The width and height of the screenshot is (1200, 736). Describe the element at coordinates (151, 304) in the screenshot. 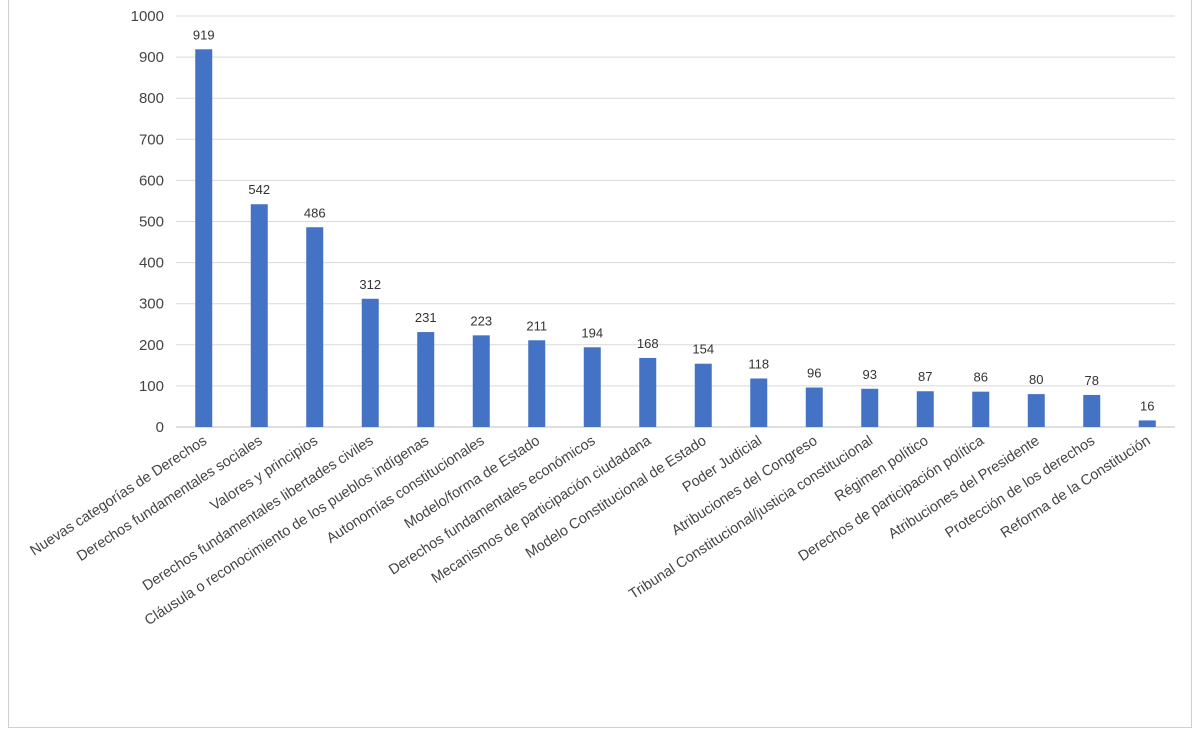

I see `y-tick-label: 300` at that location.